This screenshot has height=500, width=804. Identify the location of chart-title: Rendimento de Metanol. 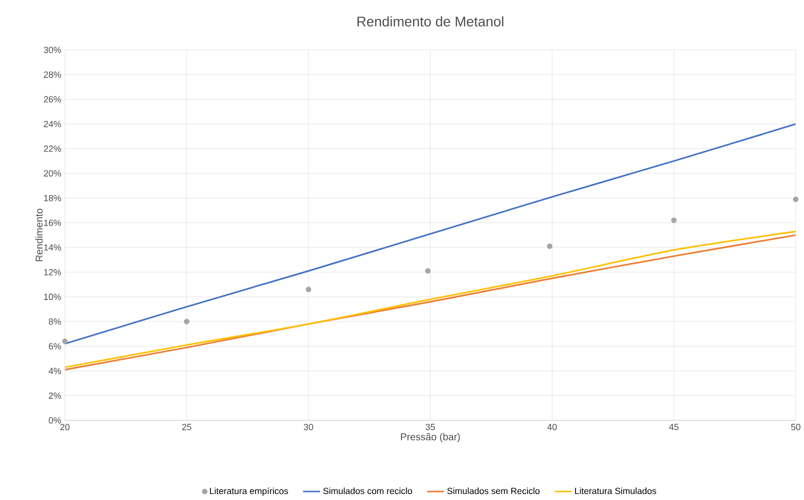
(431, 21).